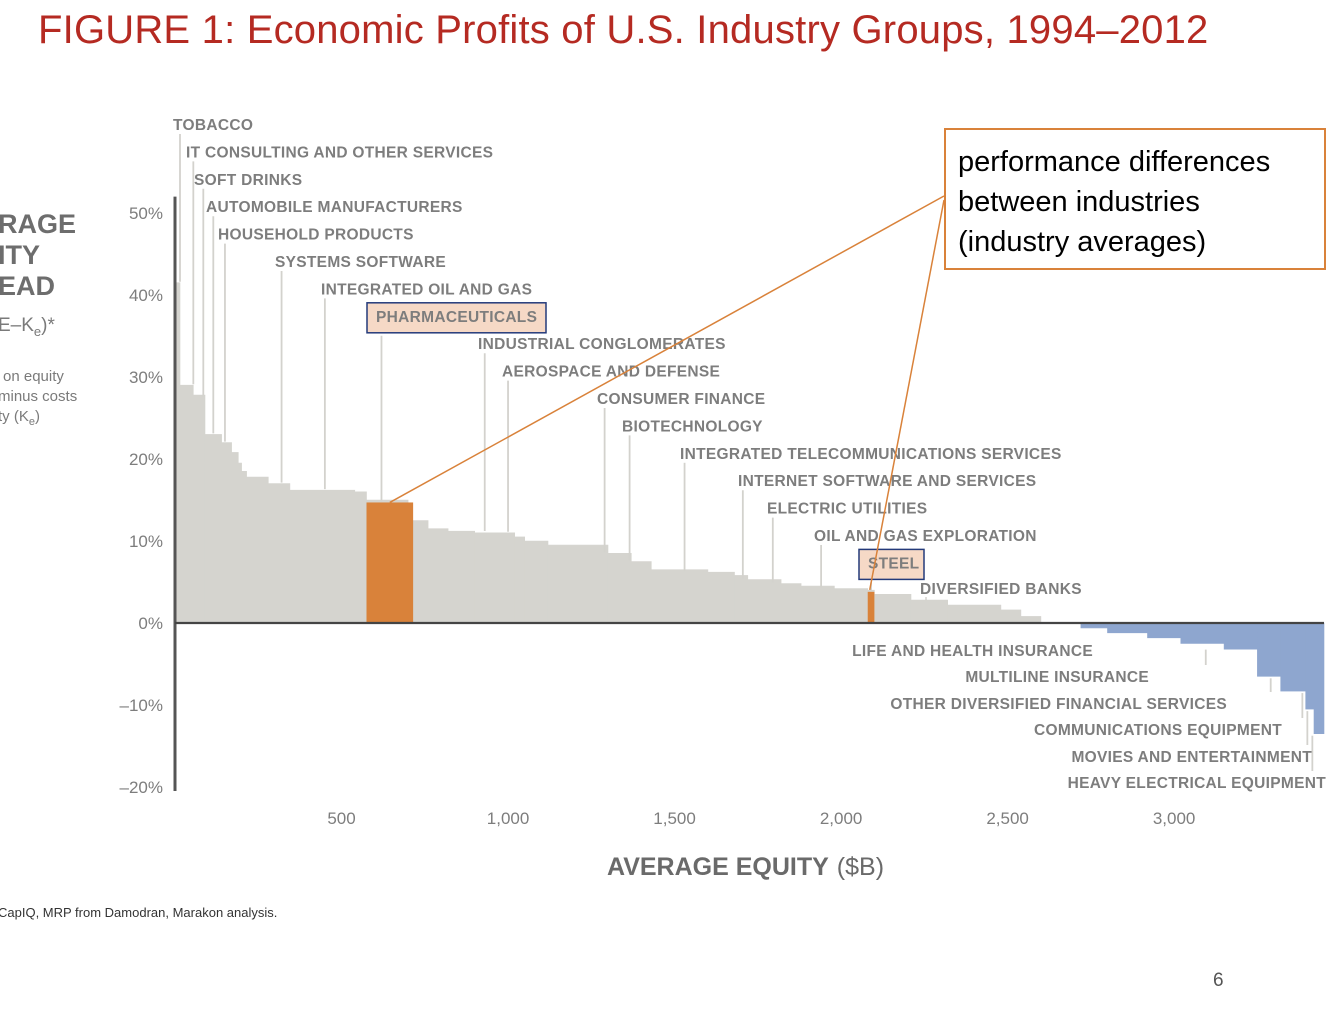 The image size is (1334, 1015). What do you see at coordinates (925, 536) in the screenshot?
I see `industry-label: OIL AND GAS EXPLORATION` at bounding box center [925, 536].